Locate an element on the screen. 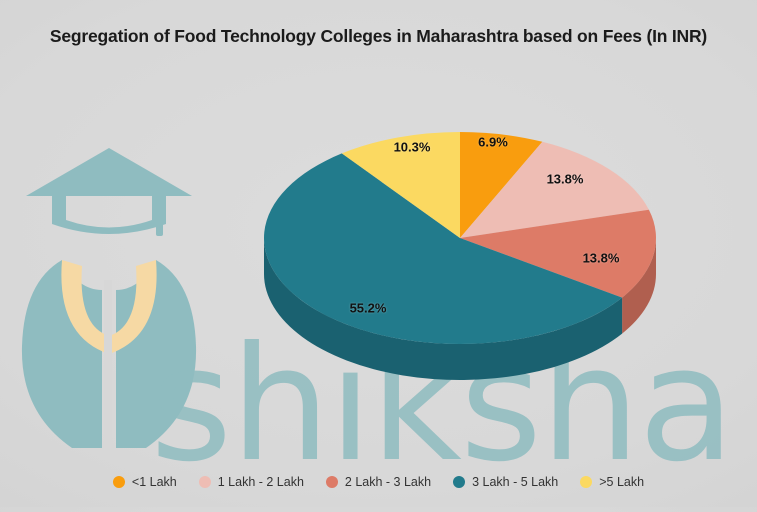 This screenshot has width=757, height=512. pie-slice-value-label: 6.9% is located at coordinates (493, 142).